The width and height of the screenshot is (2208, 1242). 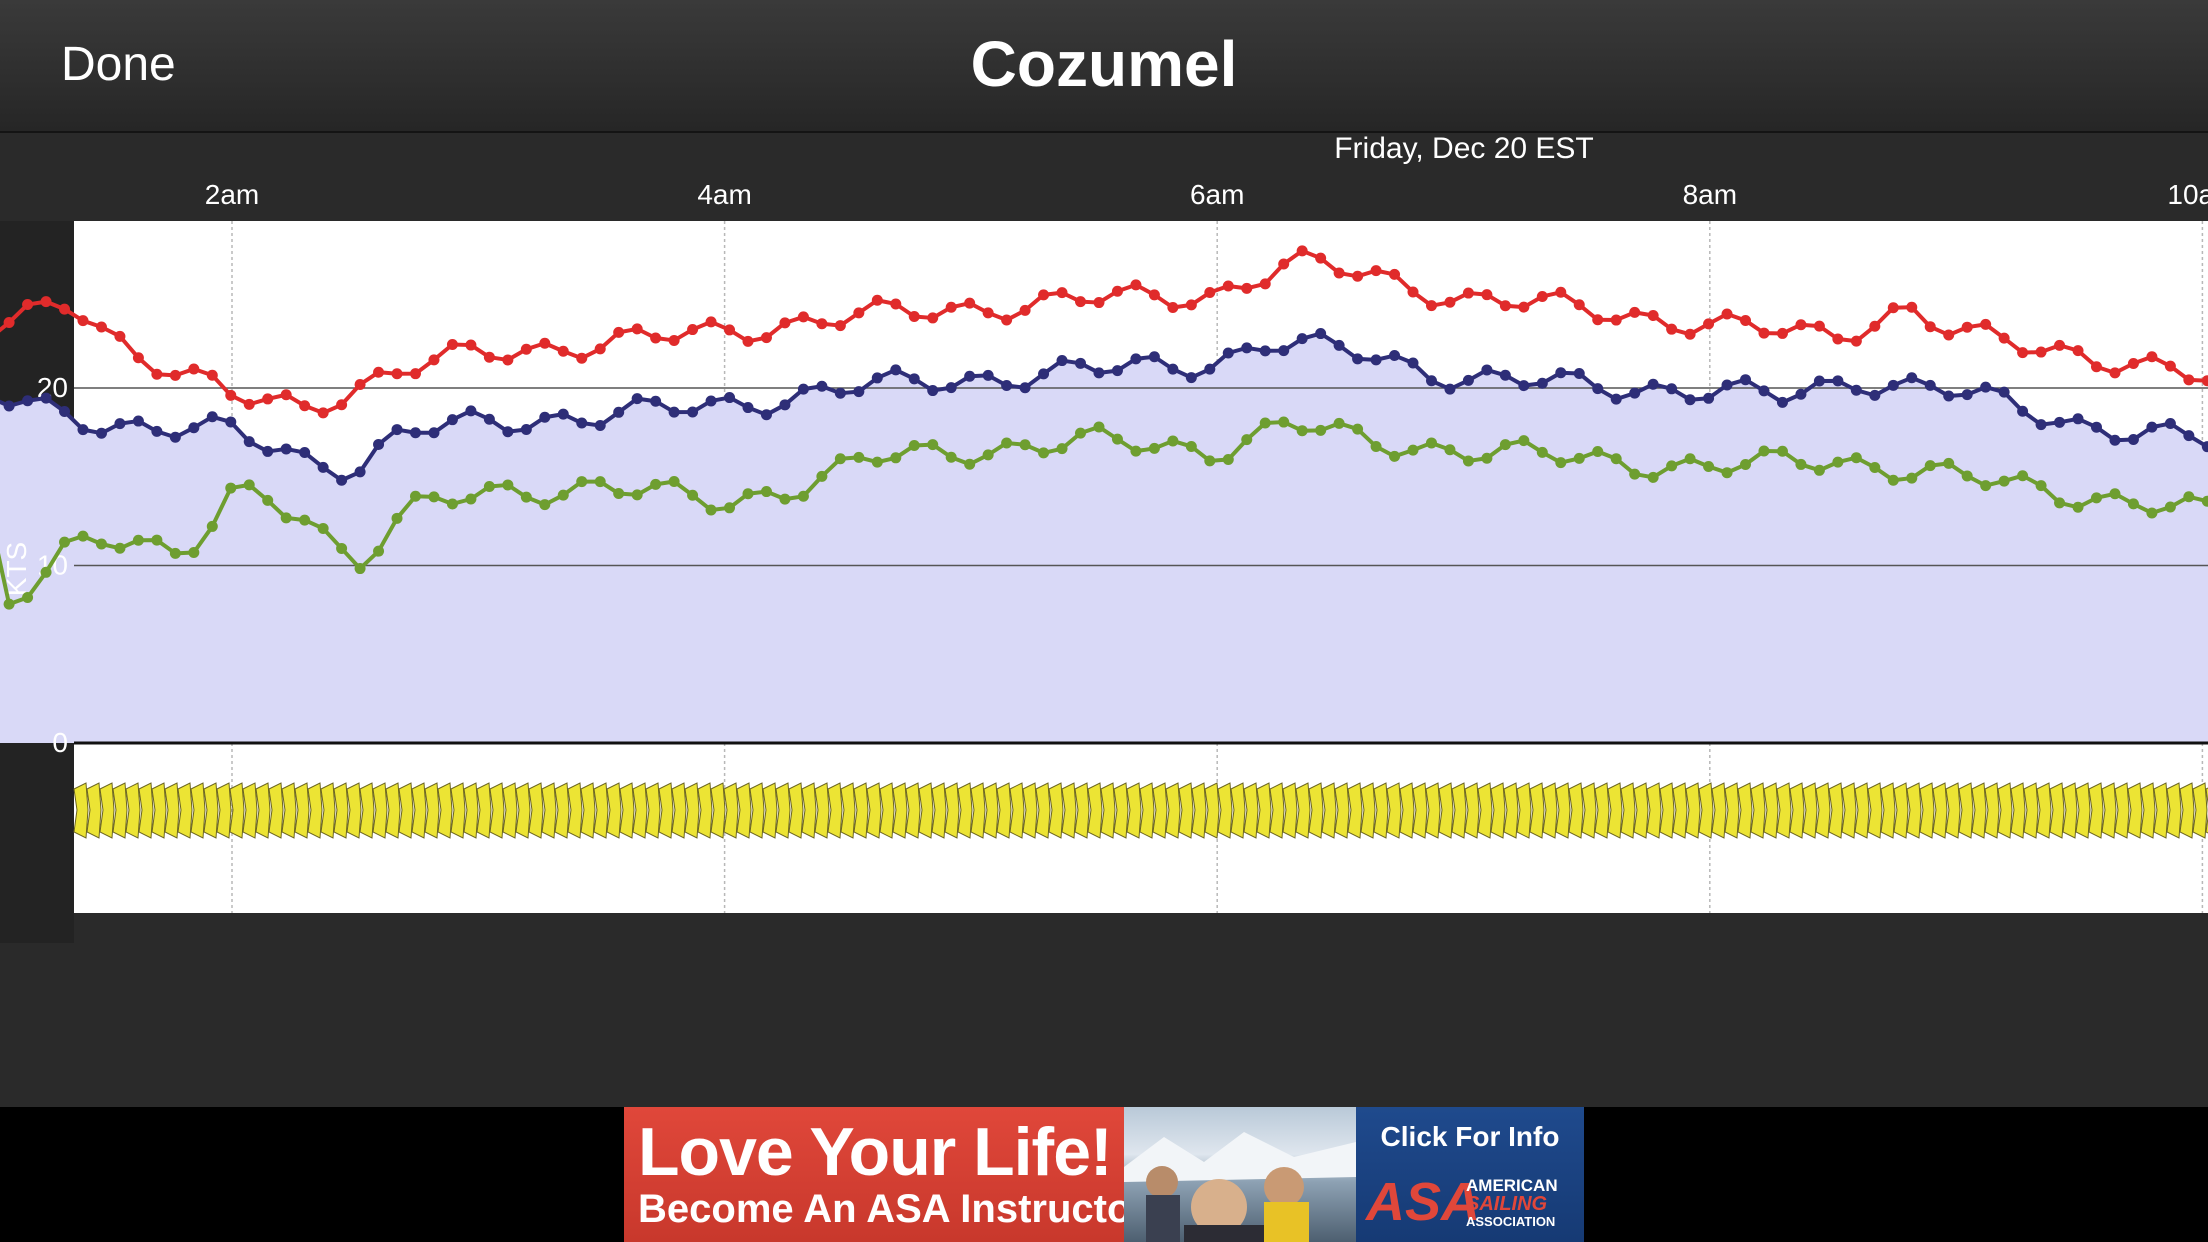 I want to click on asa-logo: ASA, so click(x=1423, y=1202).